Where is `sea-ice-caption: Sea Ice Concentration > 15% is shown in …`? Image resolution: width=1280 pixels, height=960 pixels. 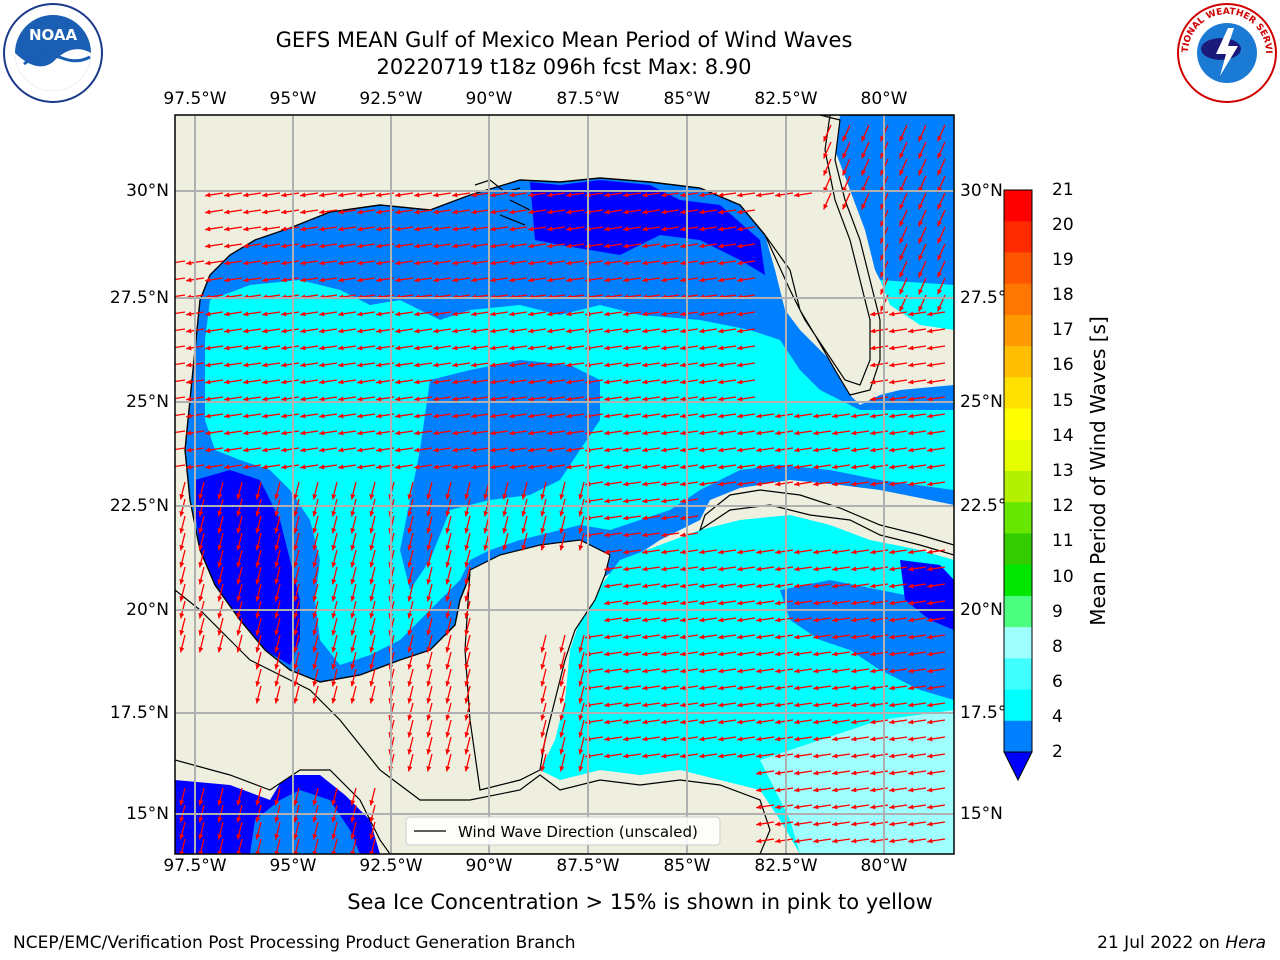 sea-ice-caption: Sea Ice Concentration > 15% is shown in … is located at coordinates (640, 902).